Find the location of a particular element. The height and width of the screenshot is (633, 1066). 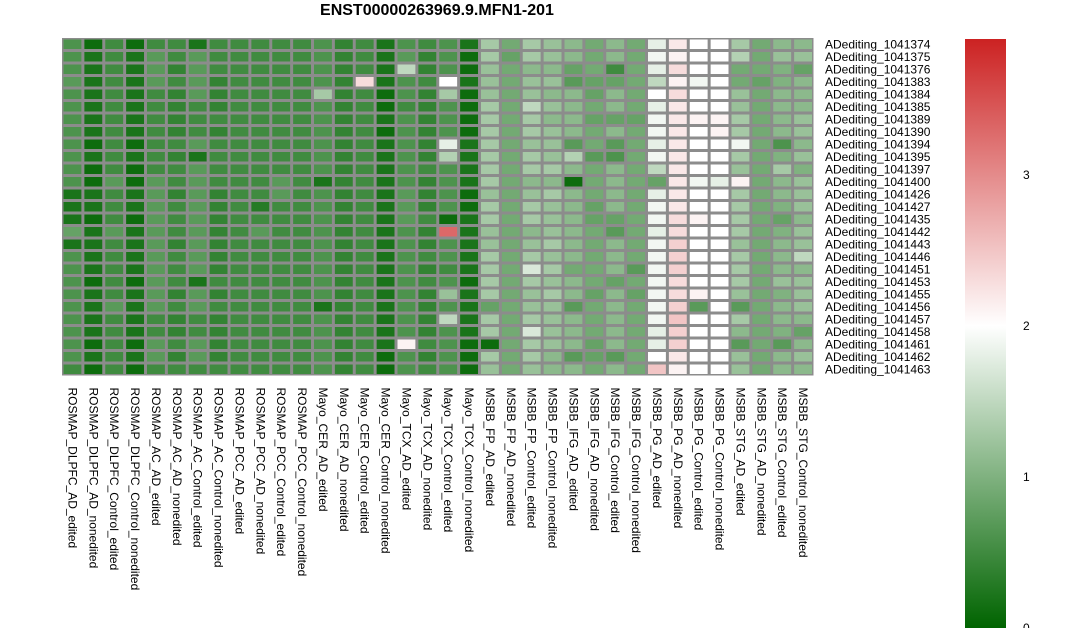

column-label: MSBB_STG_AD_edited is located at coordinates (740, 452).